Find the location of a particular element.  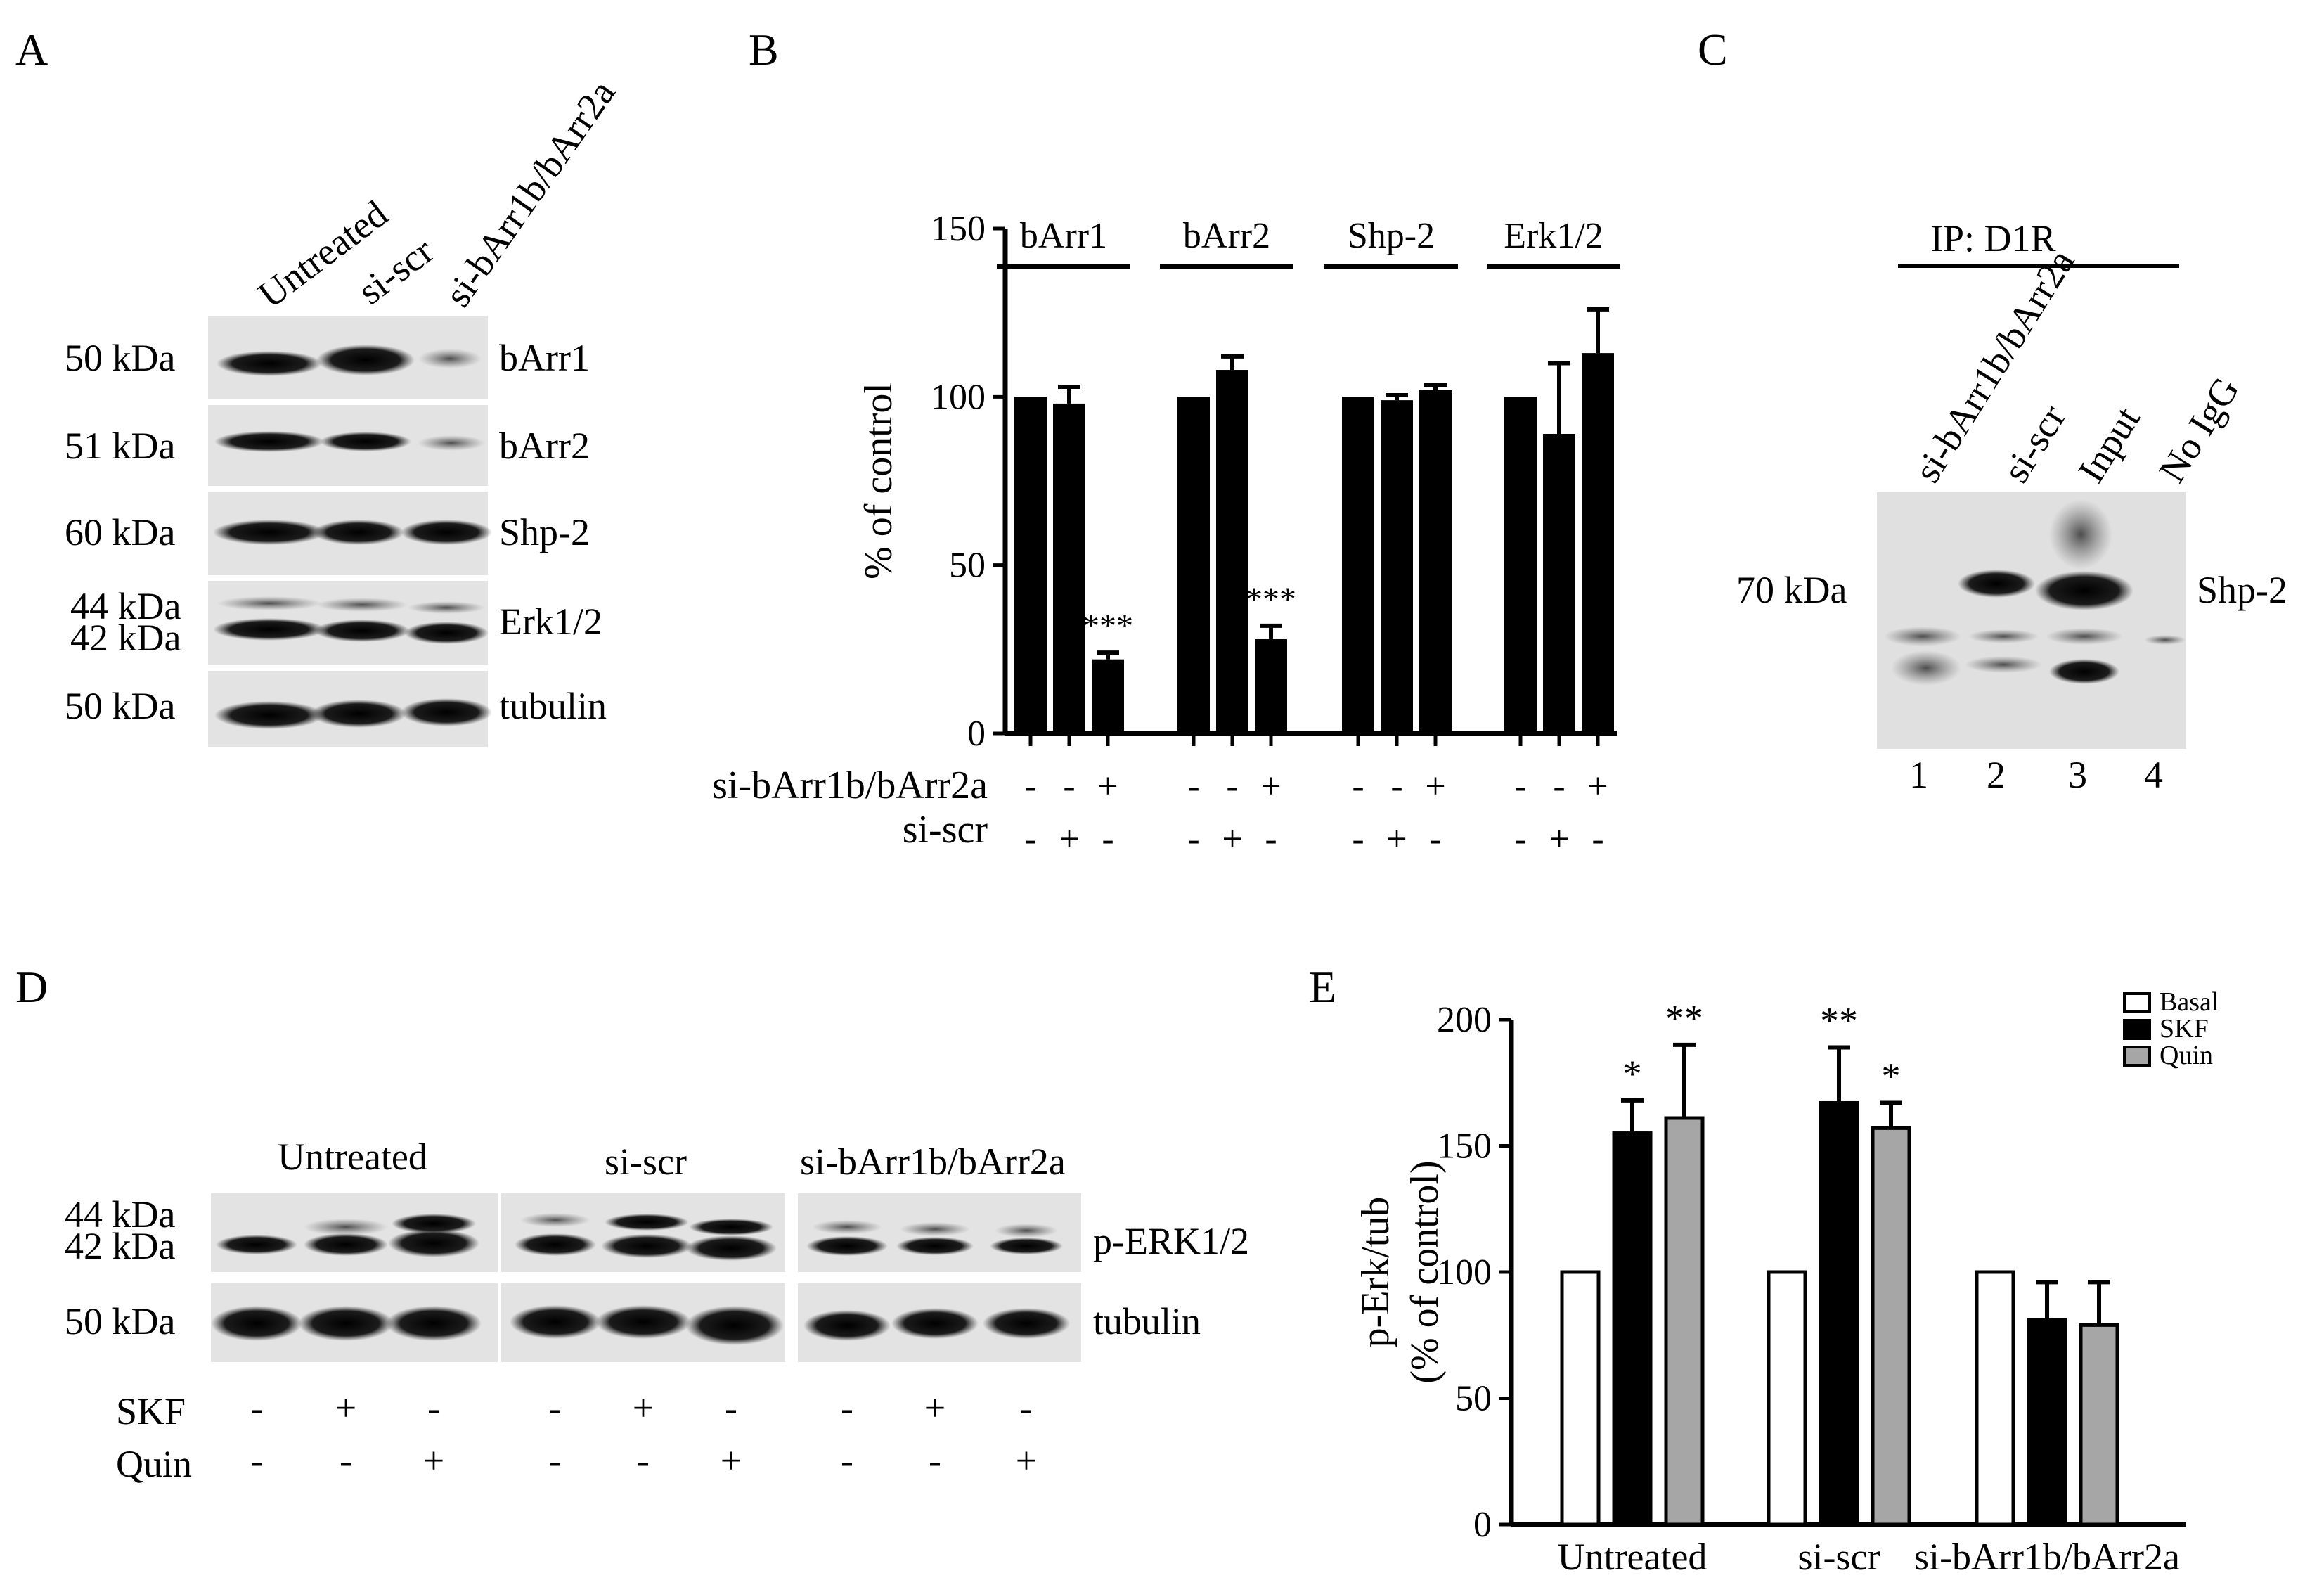

category-label: si-scr is located at coordinates (1839, 1557).